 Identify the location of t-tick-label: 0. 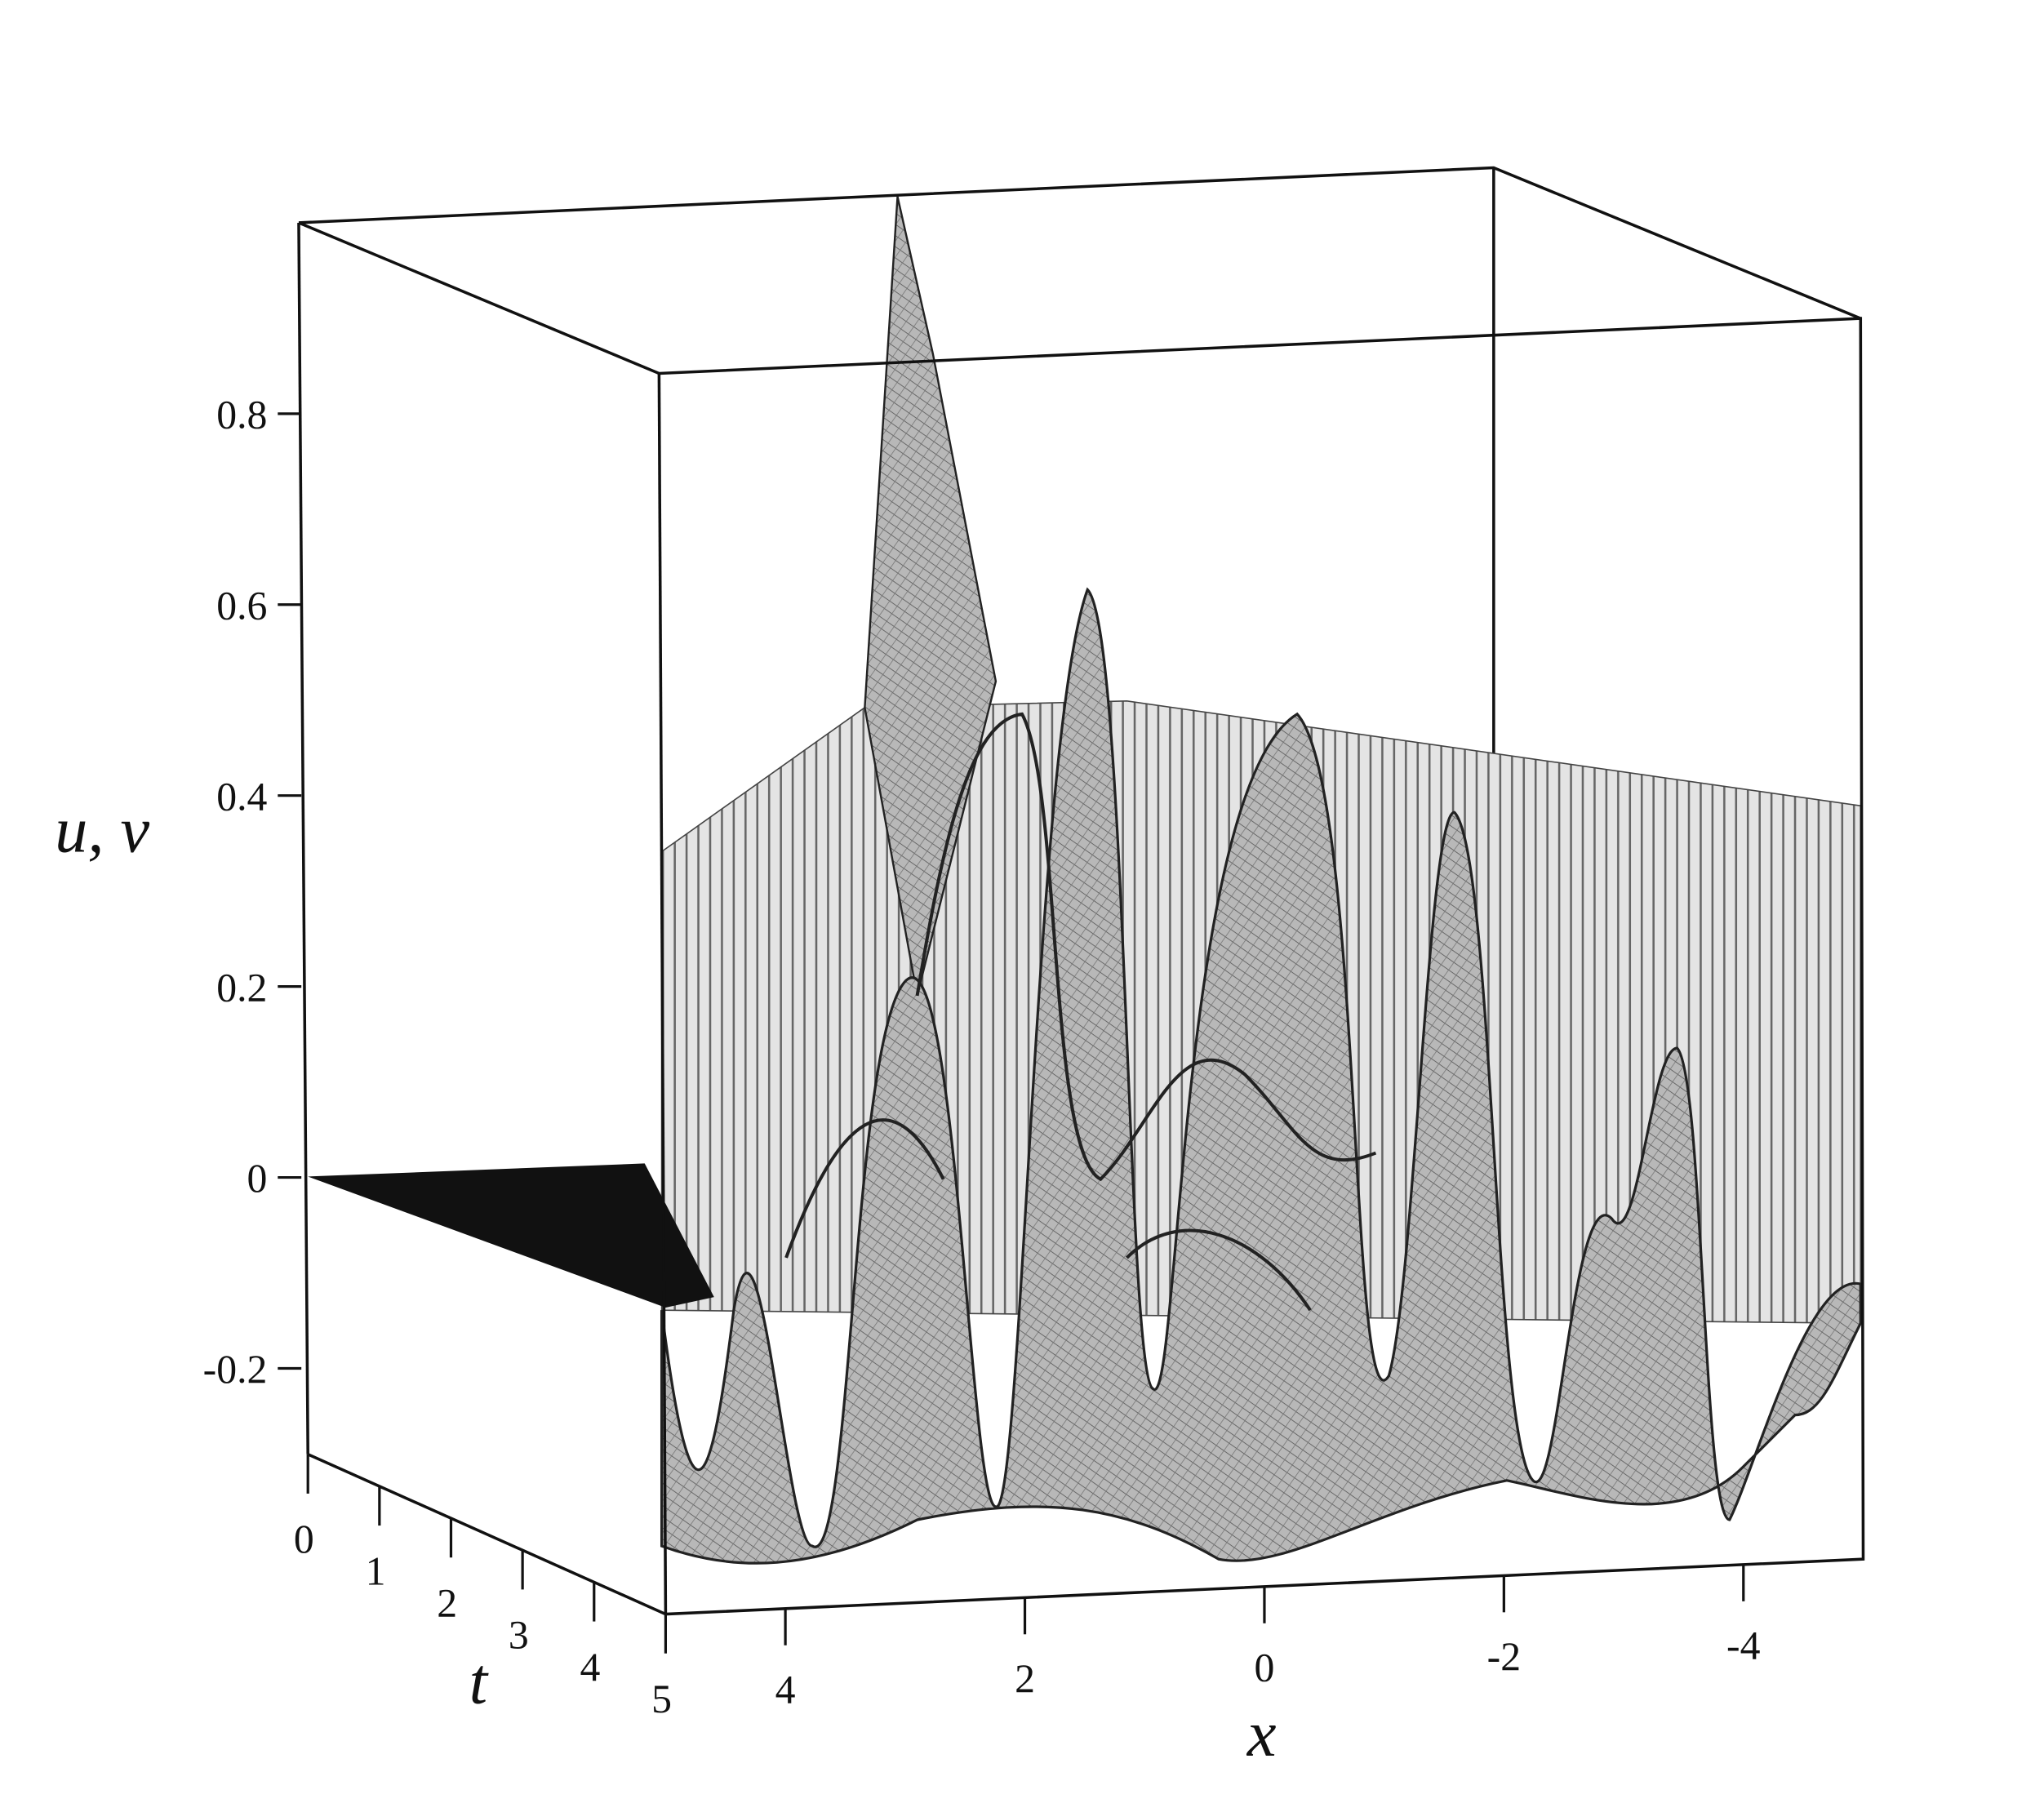
(304, 1539).